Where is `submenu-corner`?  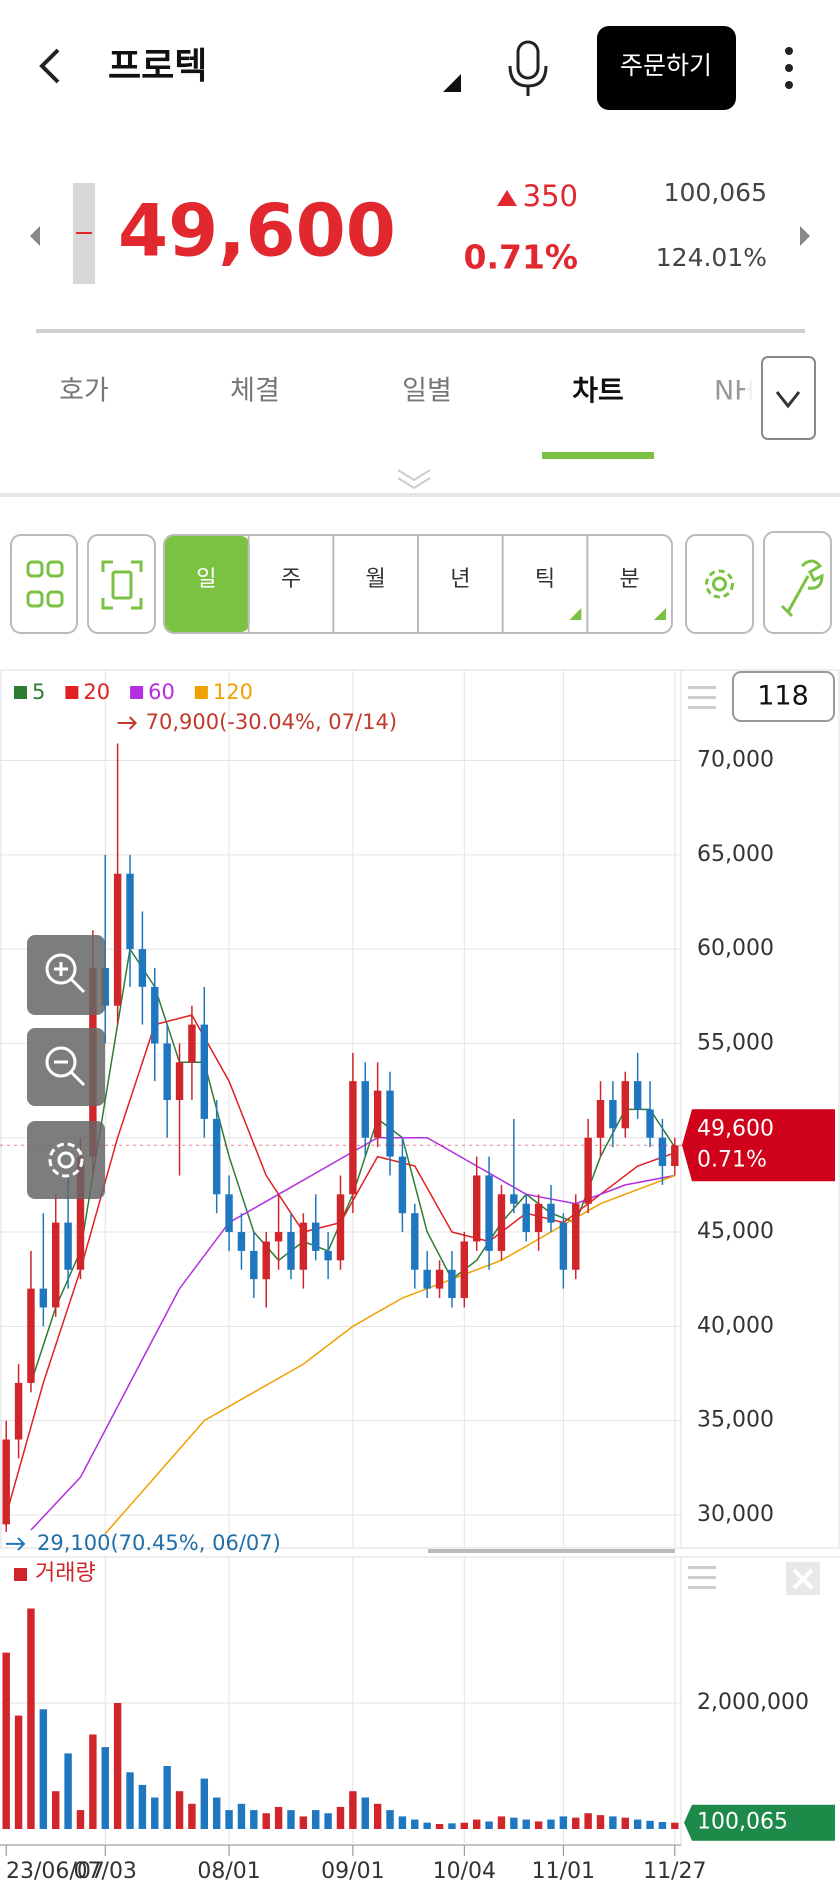 submenu-corner is located at coordinates (660, 614).